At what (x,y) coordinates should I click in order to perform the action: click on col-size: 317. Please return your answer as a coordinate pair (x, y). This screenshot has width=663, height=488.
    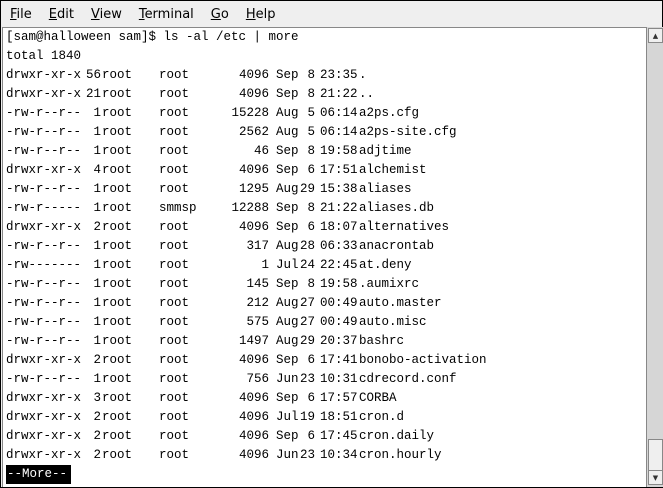
    Looking at the image, I should click on (257, 246).